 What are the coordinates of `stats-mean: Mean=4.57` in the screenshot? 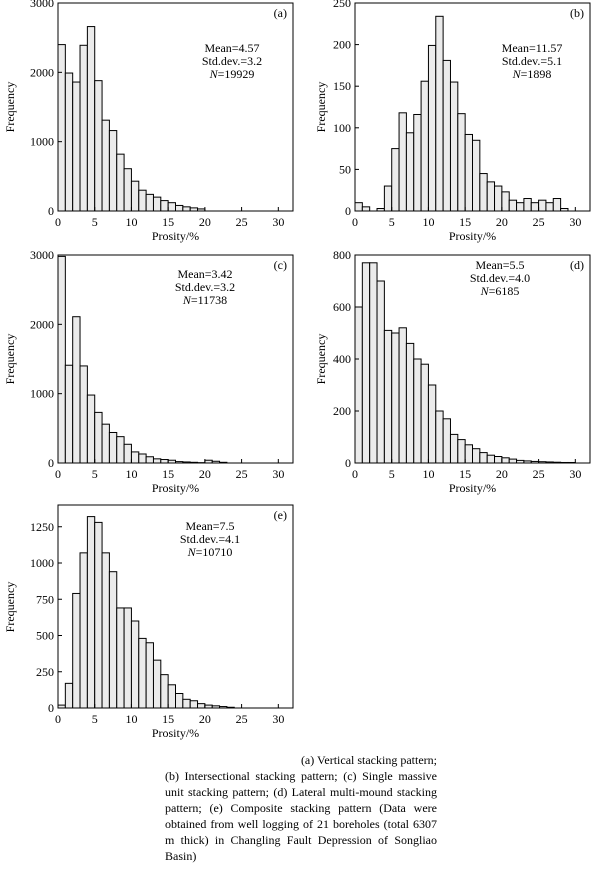 It's located at (231, 48).